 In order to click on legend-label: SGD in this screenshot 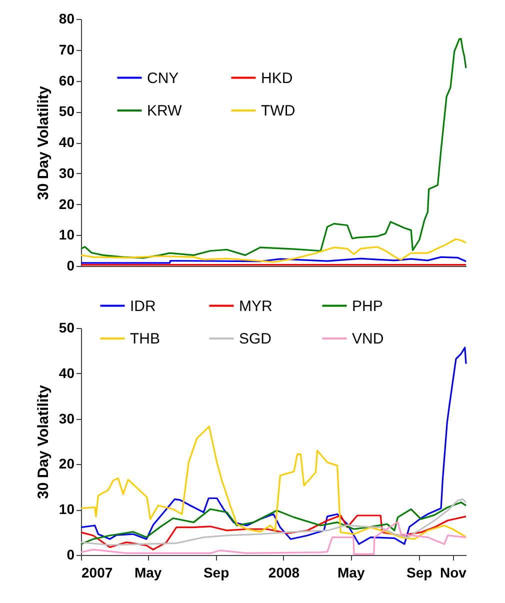, I will do `click(255, 339)`.